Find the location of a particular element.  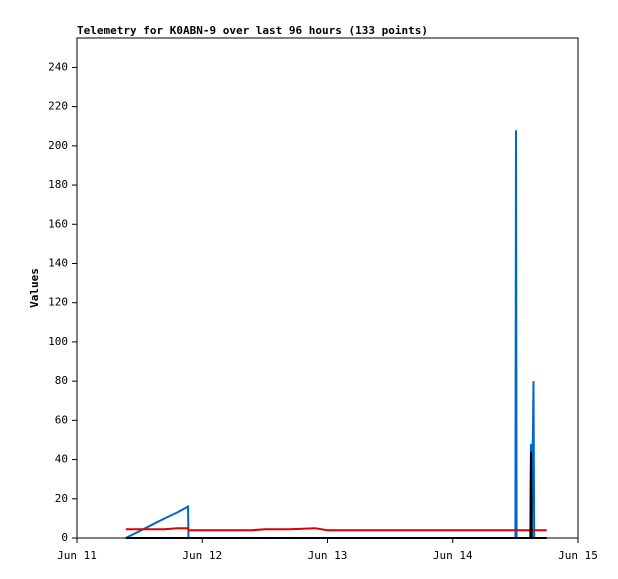

x-tick-label: Jun 12 is located at coordinates (202, 555).